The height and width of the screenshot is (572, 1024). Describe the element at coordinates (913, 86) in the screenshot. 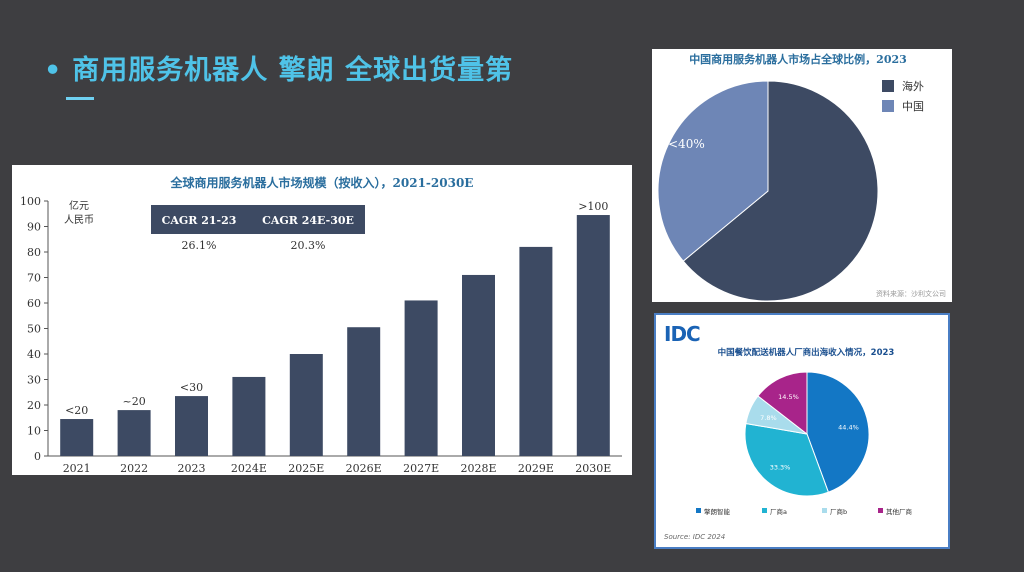

I see `legend-label: 海外` at that location.